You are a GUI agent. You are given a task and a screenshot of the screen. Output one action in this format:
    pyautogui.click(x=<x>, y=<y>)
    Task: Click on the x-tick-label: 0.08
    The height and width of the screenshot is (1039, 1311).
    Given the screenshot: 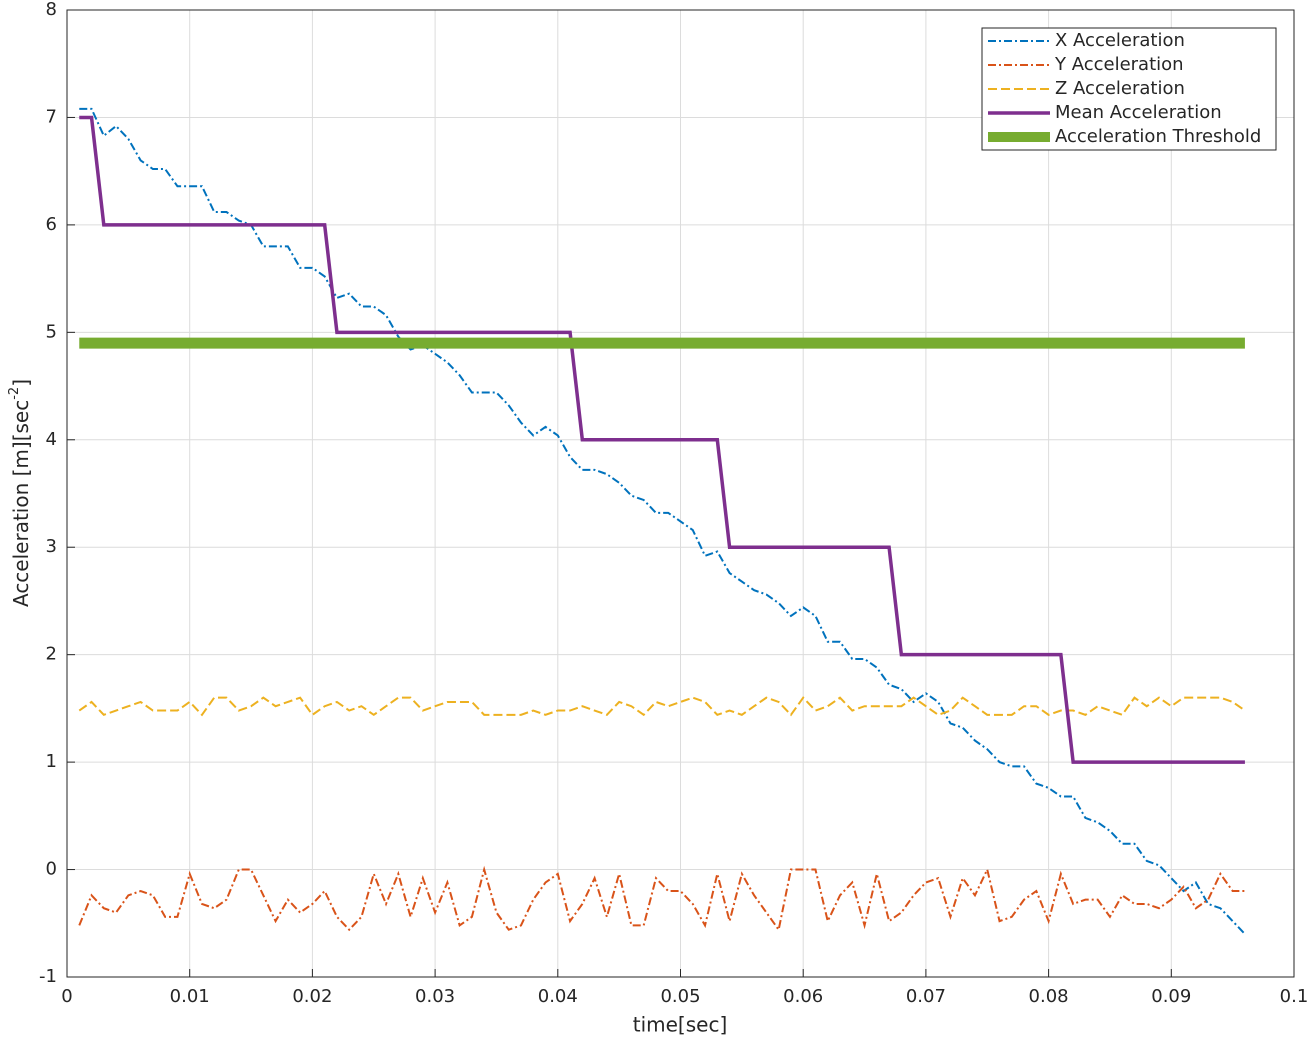 What is the action you would take?
    pyautogui.click(x=1049, y=996)
    